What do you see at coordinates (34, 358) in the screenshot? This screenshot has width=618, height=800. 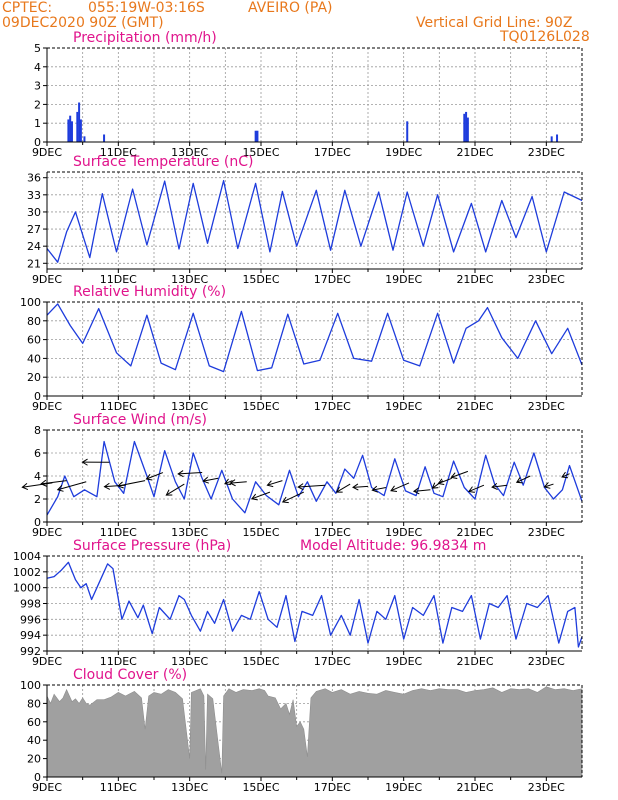 I see `y-tick-label: 40` at bounding box center [34, 358].